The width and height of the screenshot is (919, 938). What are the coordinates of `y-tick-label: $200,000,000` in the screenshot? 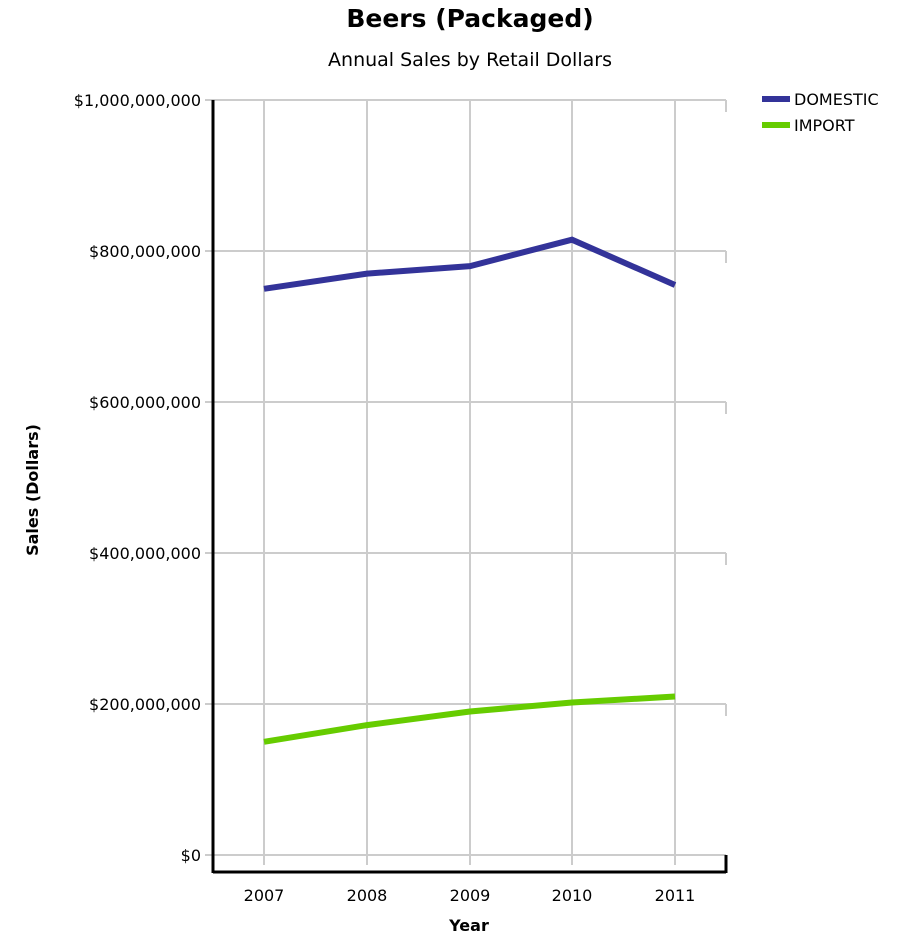 It's located at (145, 704).